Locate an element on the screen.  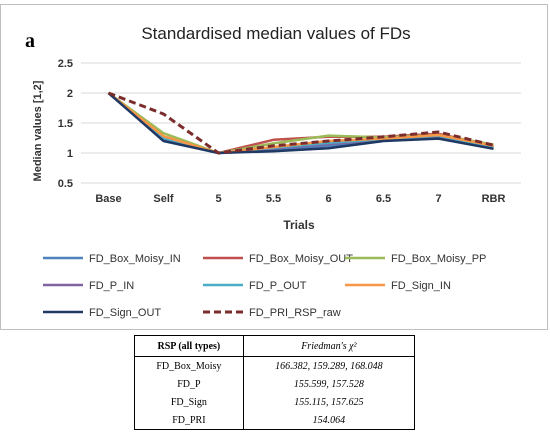
legend-label: FD_Box_Moisy_IN is located at coordinates (135, 259).